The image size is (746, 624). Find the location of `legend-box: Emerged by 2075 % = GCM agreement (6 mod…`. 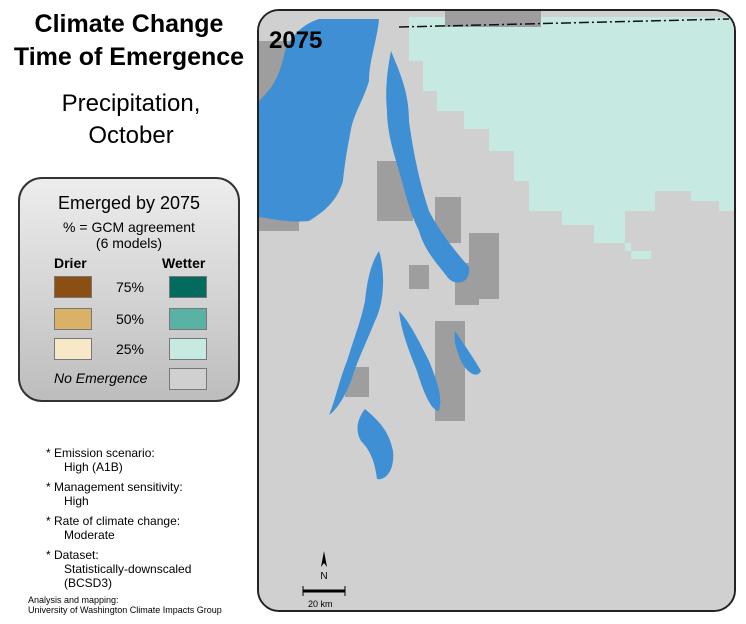

legend-box: Emerged by 2075 % = GCM agreement (6 mod… is located at coordinates (129, 289).